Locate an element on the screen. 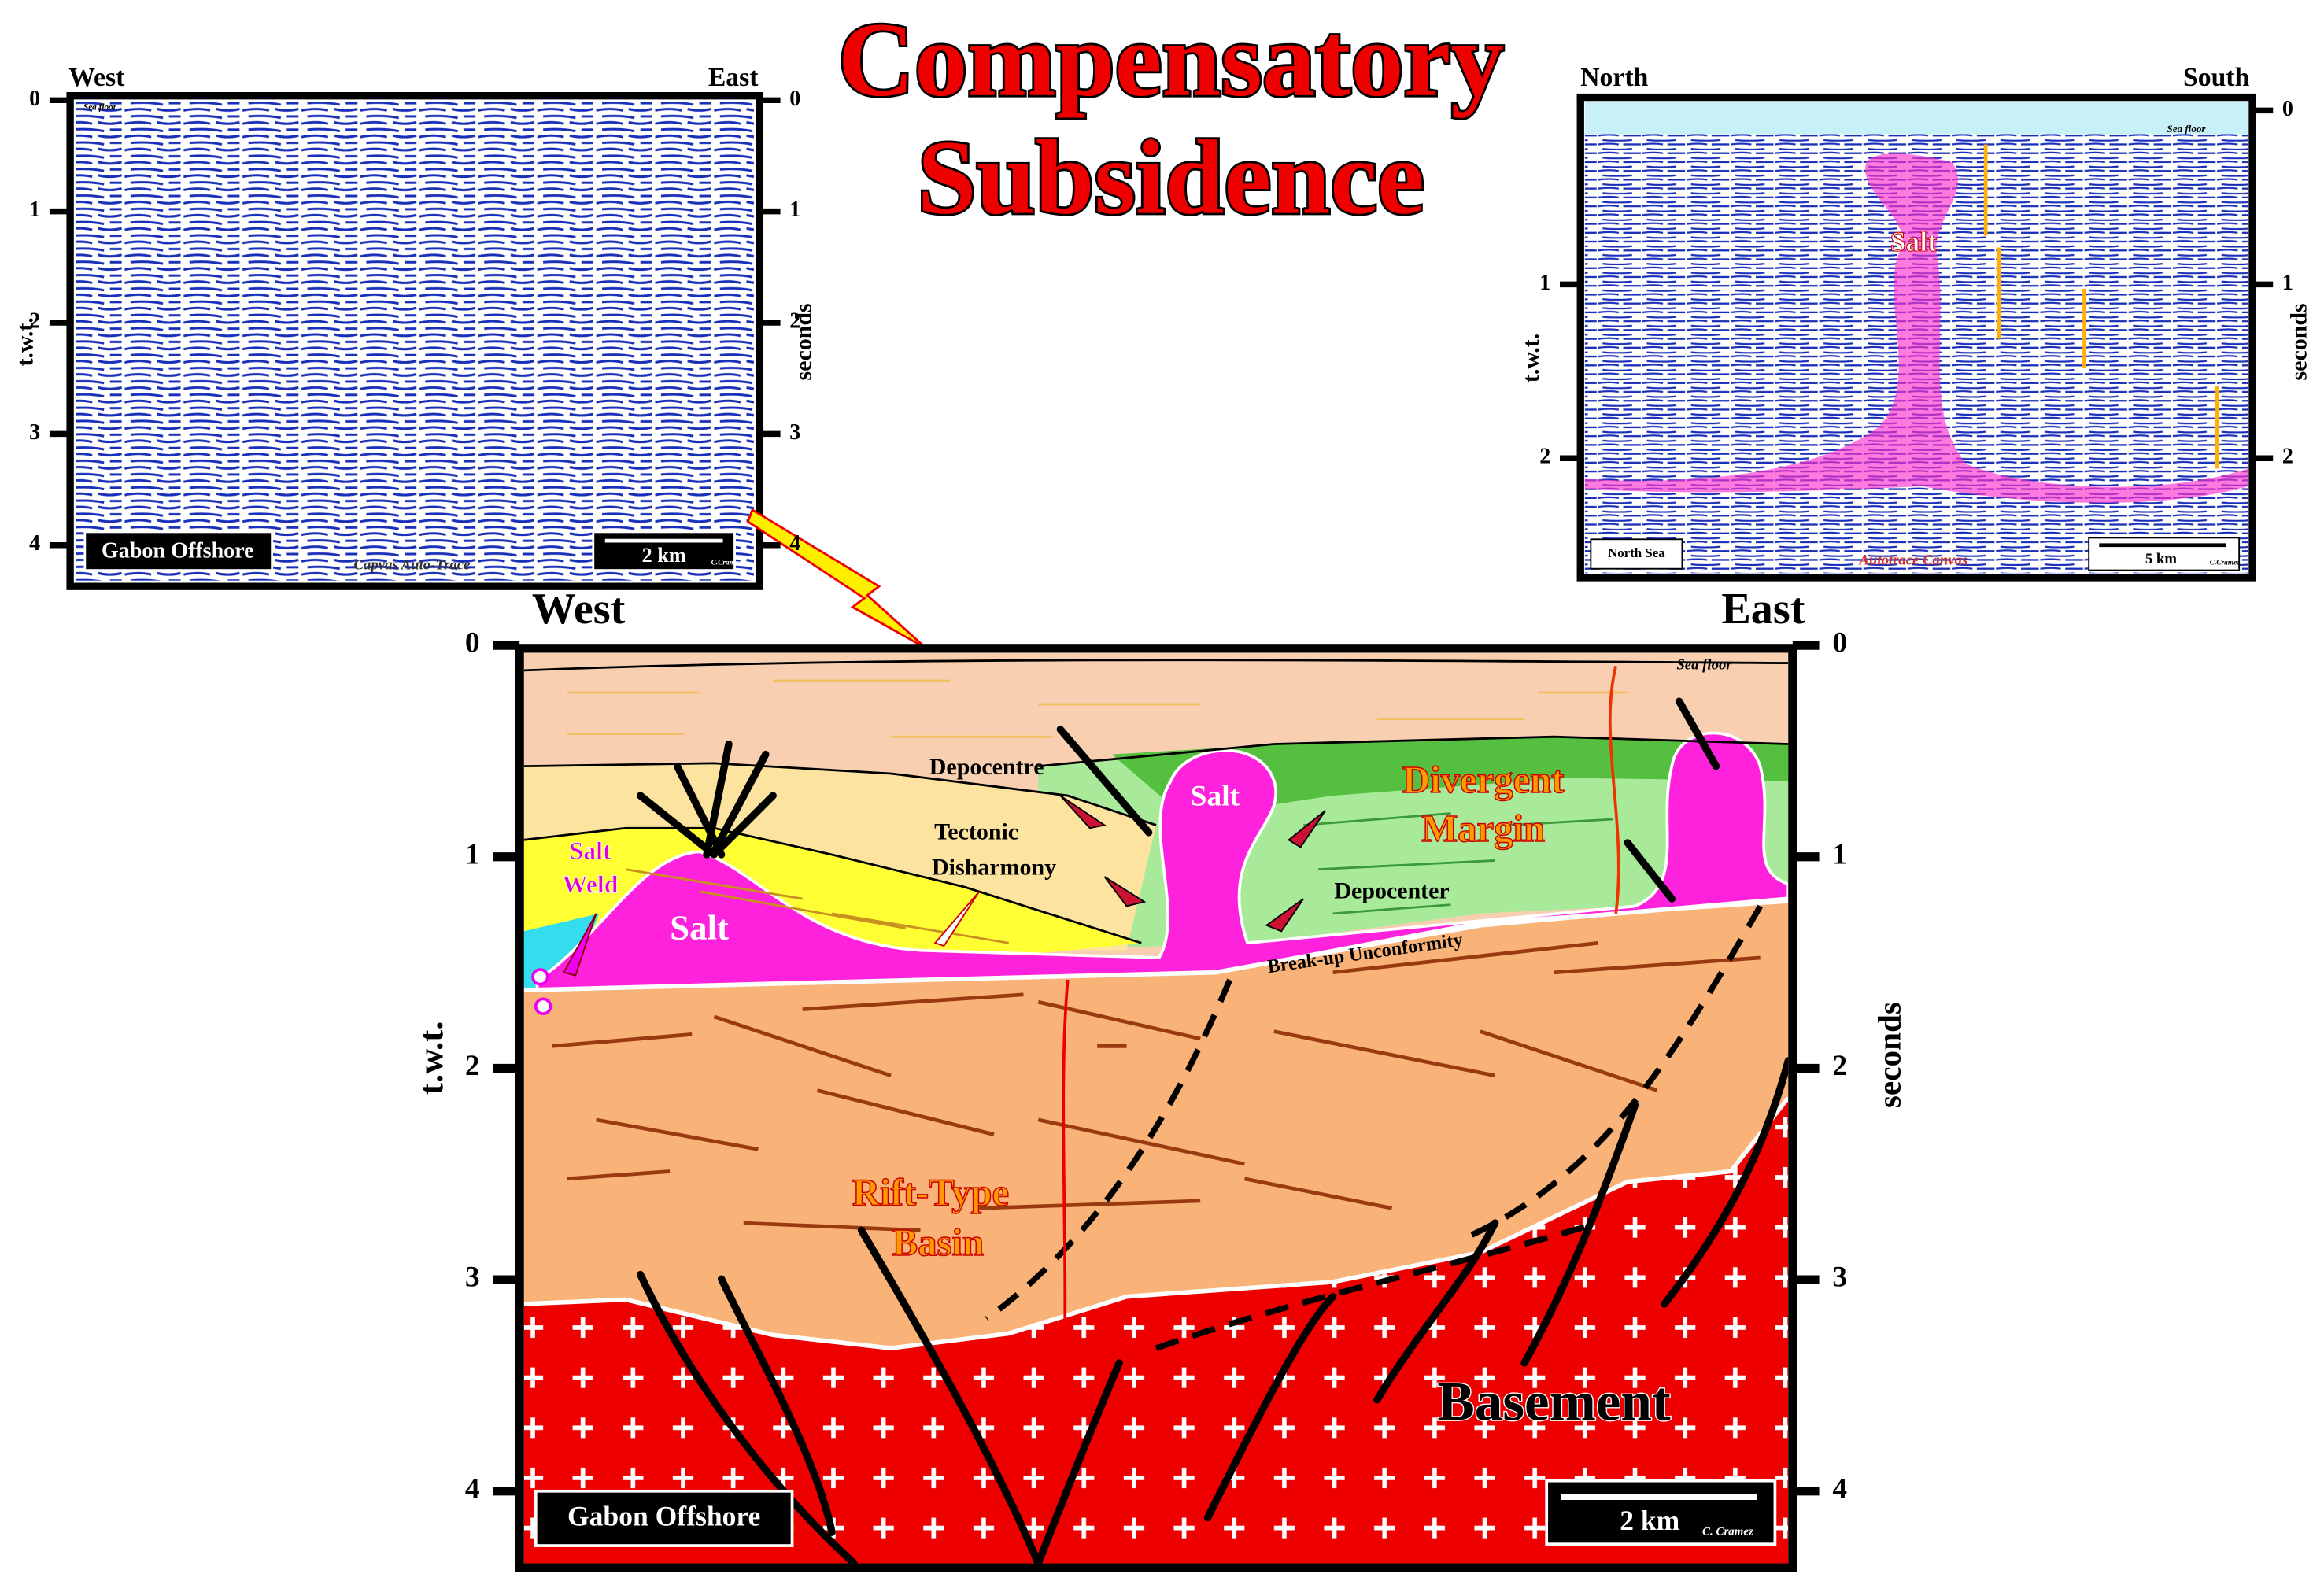  footer: Capvas Auto-Trace is located at coordinates (412, 565).